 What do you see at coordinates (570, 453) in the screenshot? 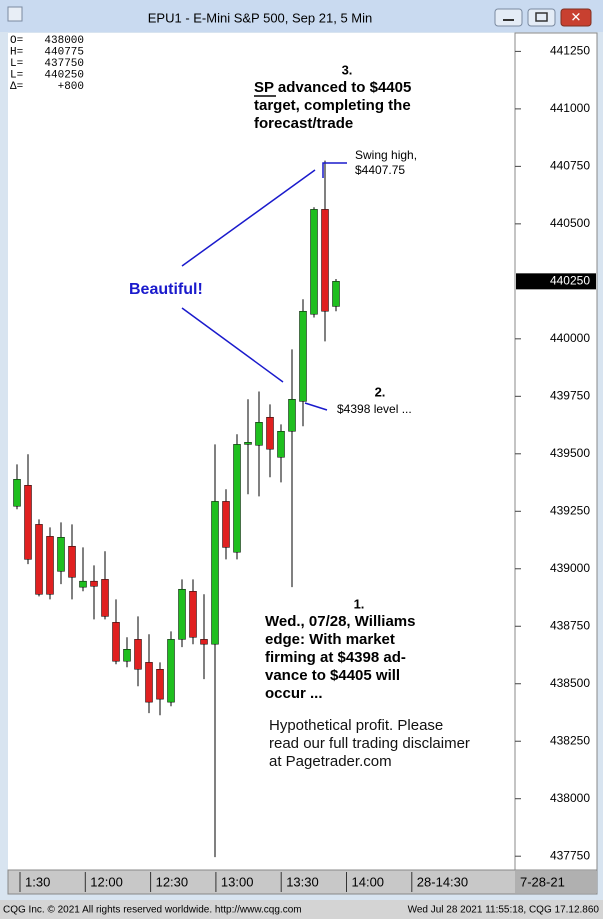
I see `y-tick-label: 439500` at bounding box center [570, 453].